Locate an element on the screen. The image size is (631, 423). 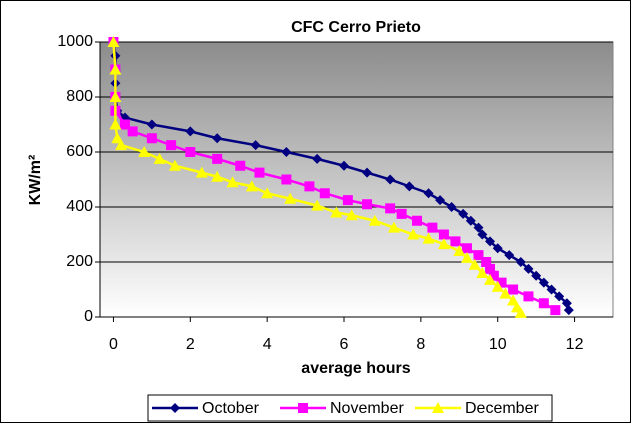
y-axis-label: KW/m² is located at coordinates (35, 180).